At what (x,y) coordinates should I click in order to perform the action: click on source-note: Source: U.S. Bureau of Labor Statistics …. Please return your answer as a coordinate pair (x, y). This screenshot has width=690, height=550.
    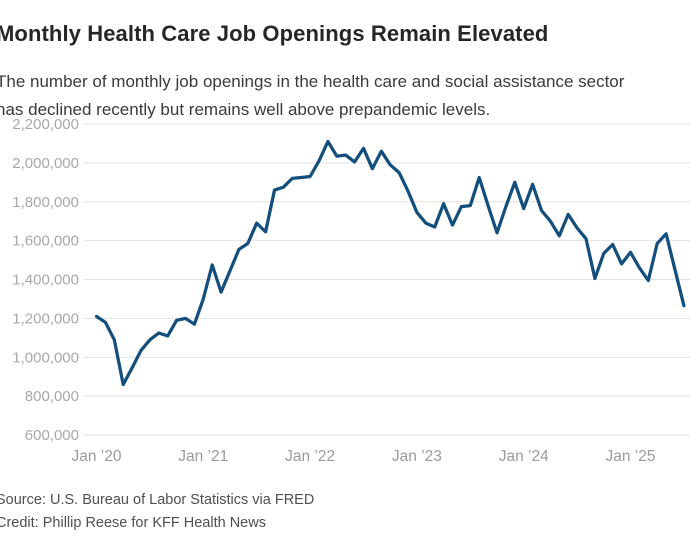
    Looking at the image, I should click on (157, 500).